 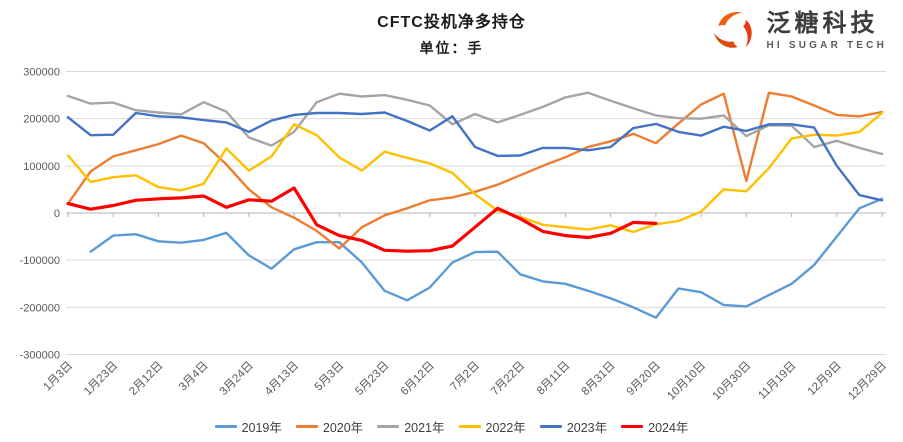 I want to click on x-tick-label: 12月9日, so click(x=825, y=379).